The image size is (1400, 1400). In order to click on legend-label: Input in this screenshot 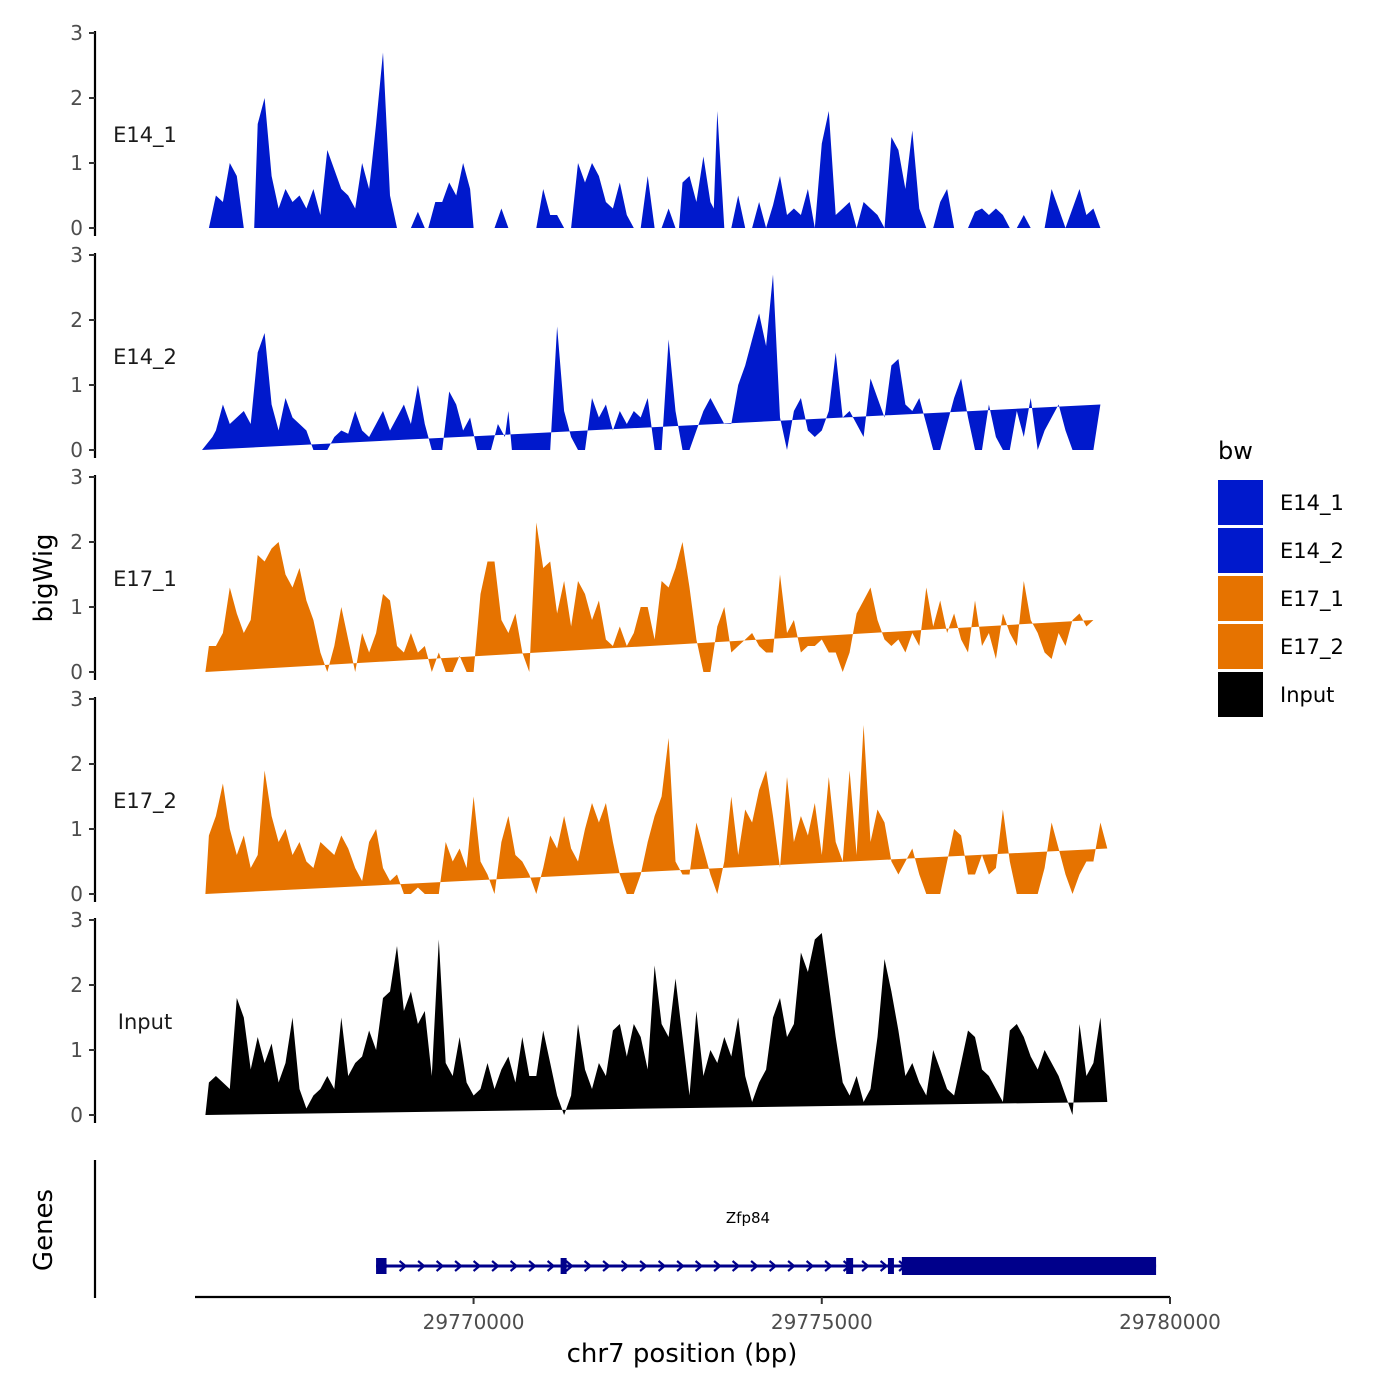, I will do `click(1307, 695)`.